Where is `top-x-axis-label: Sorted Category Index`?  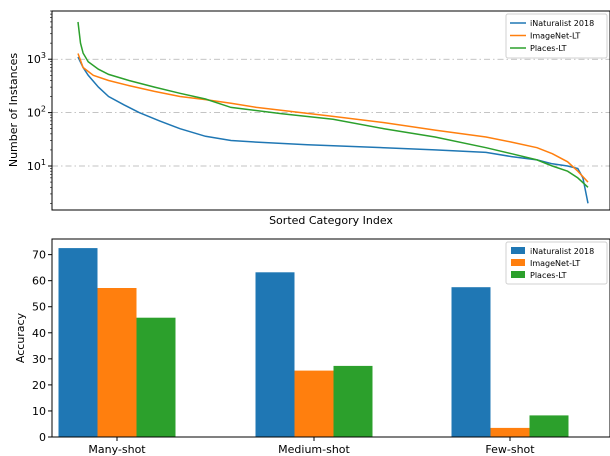
top-x-axis-label: Sorted Category Index is located at coordinates (331, 220).